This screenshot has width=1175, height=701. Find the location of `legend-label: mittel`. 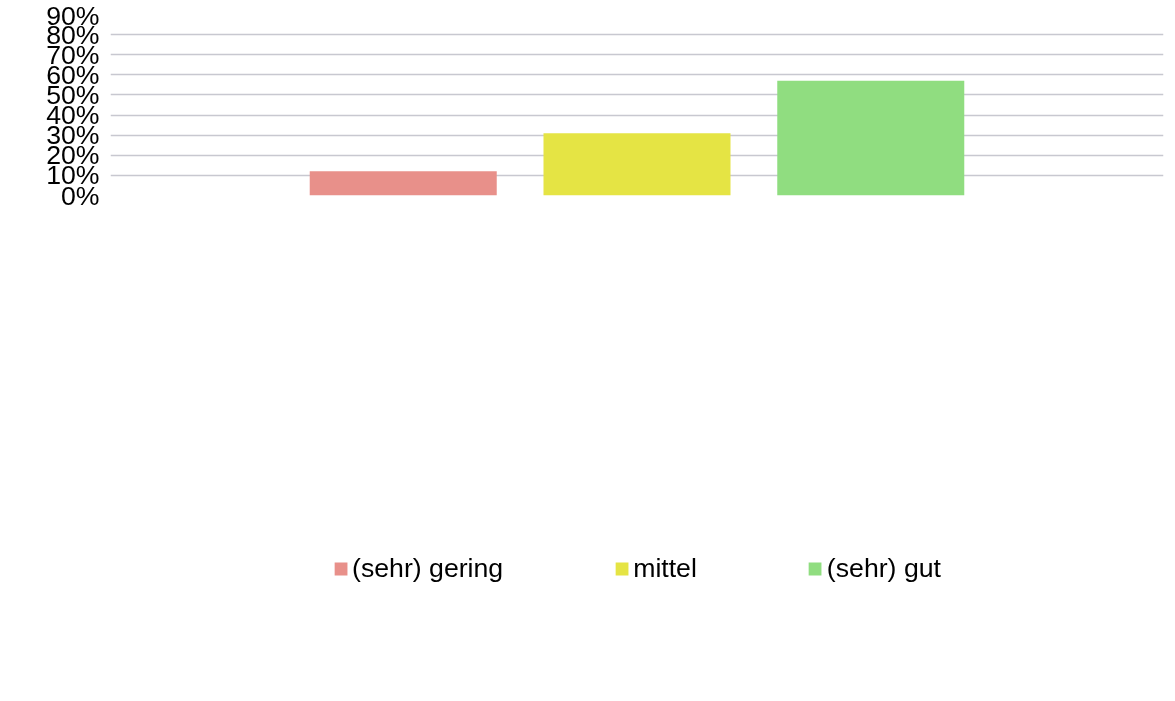

legend-label: mittel is located at coordinates (665, 568).